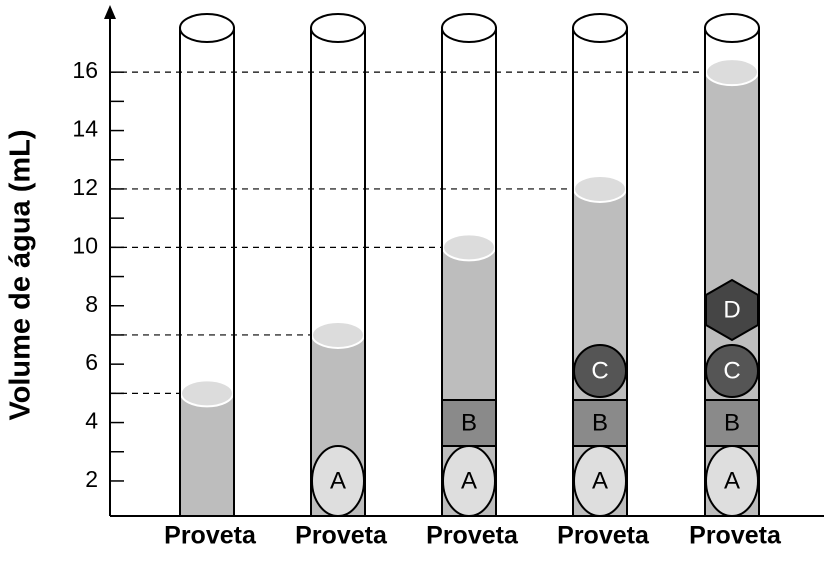 The width and height of the screenshot is (824, 563). Describe the element at coordinates (85, 187) in the screenshot. I see `y-tick-label: 12` at that location.